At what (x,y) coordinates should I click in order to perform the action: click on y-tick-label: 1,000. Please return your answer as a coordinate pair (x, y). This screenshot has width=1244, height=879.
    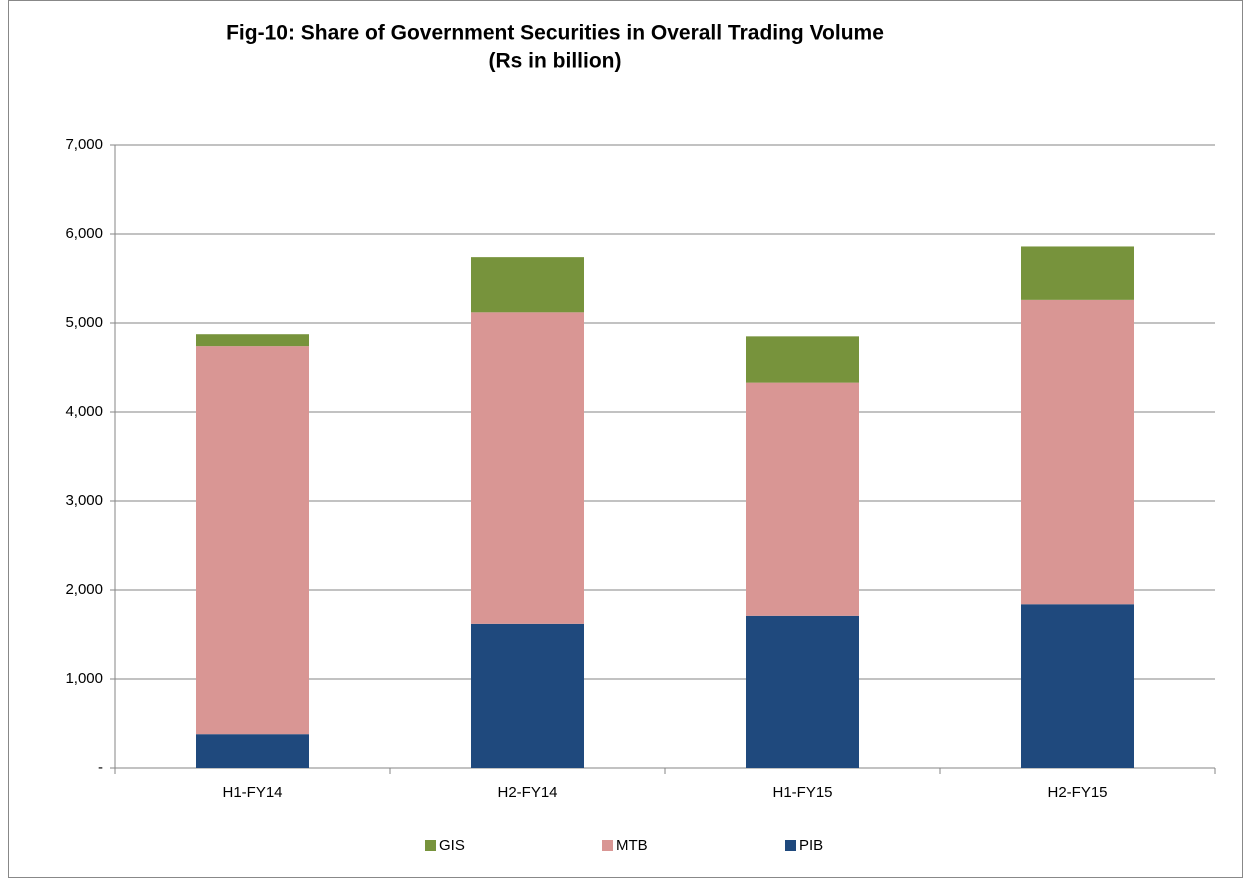
    Looking at the image, I should click on (84, 678).